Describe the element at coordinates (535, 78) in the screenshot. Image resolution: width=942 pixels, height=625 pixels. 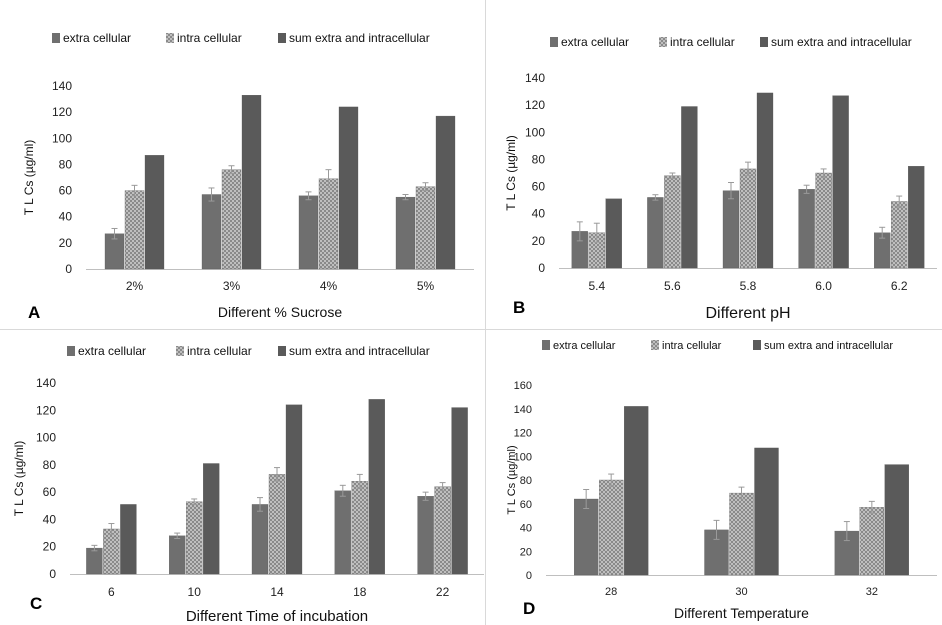
I see `y-tick-label: 140` at that location.